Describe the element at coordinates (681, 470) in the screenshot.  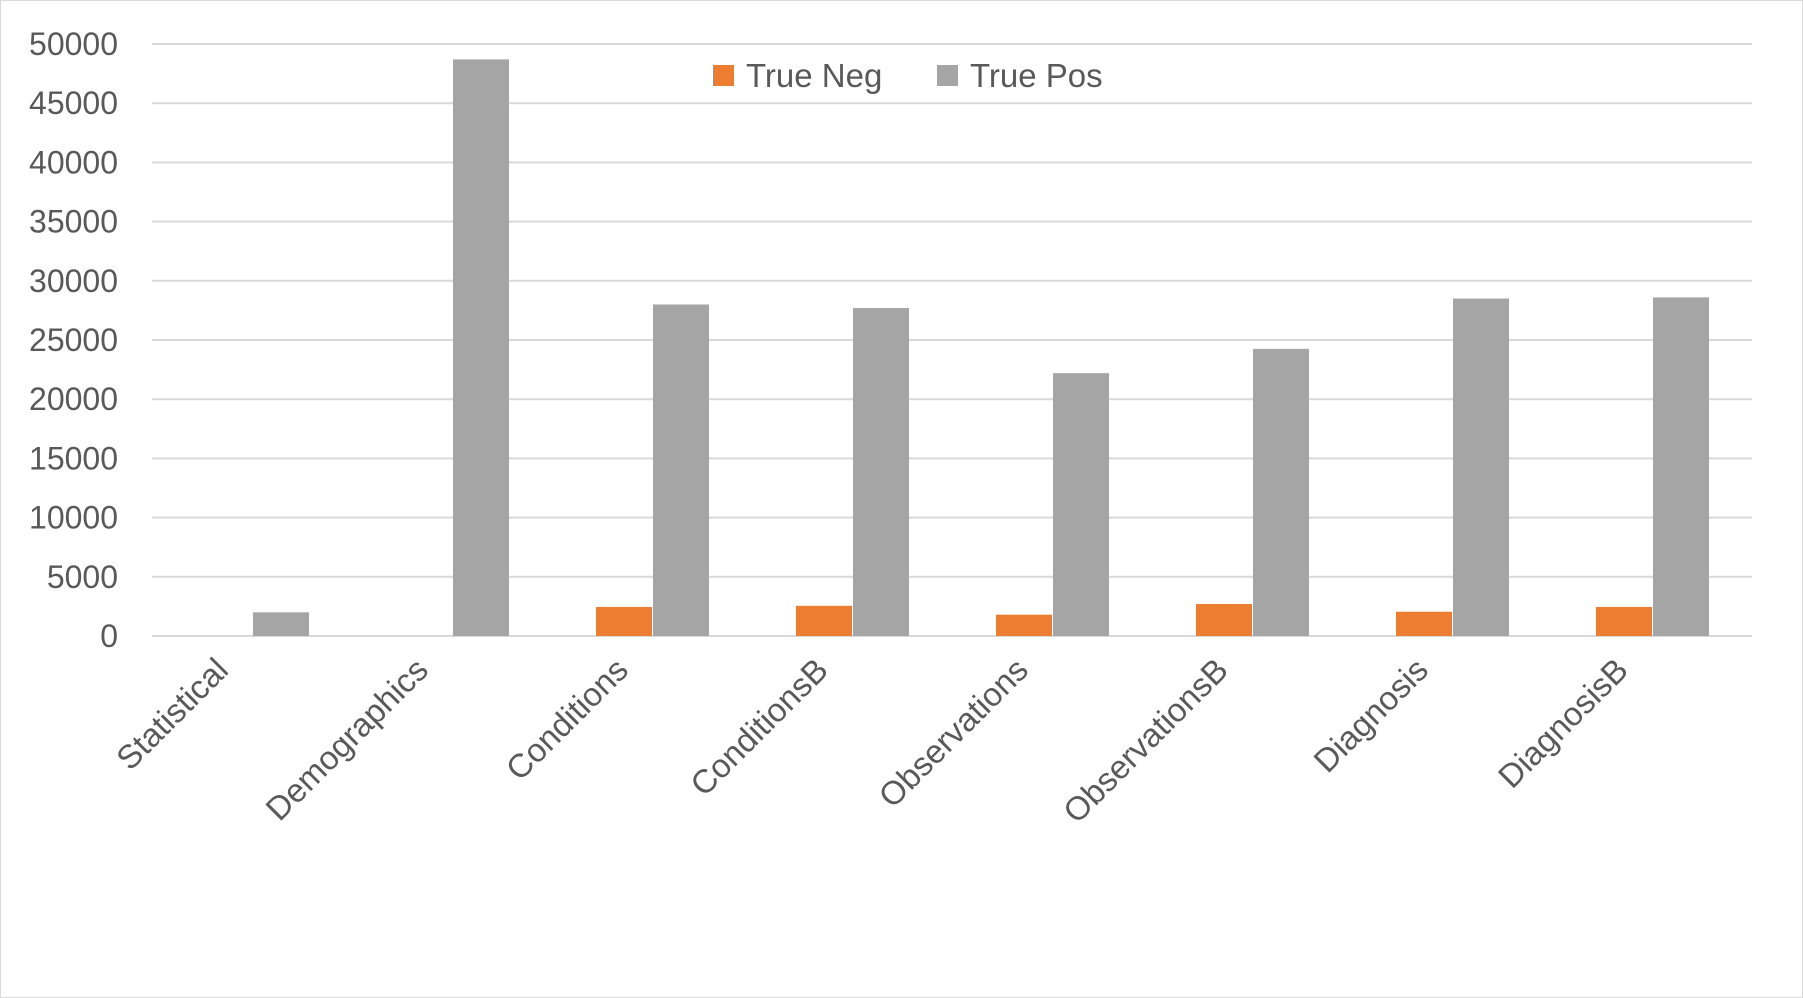
I see `bar-true-pos-conditions` at that location.